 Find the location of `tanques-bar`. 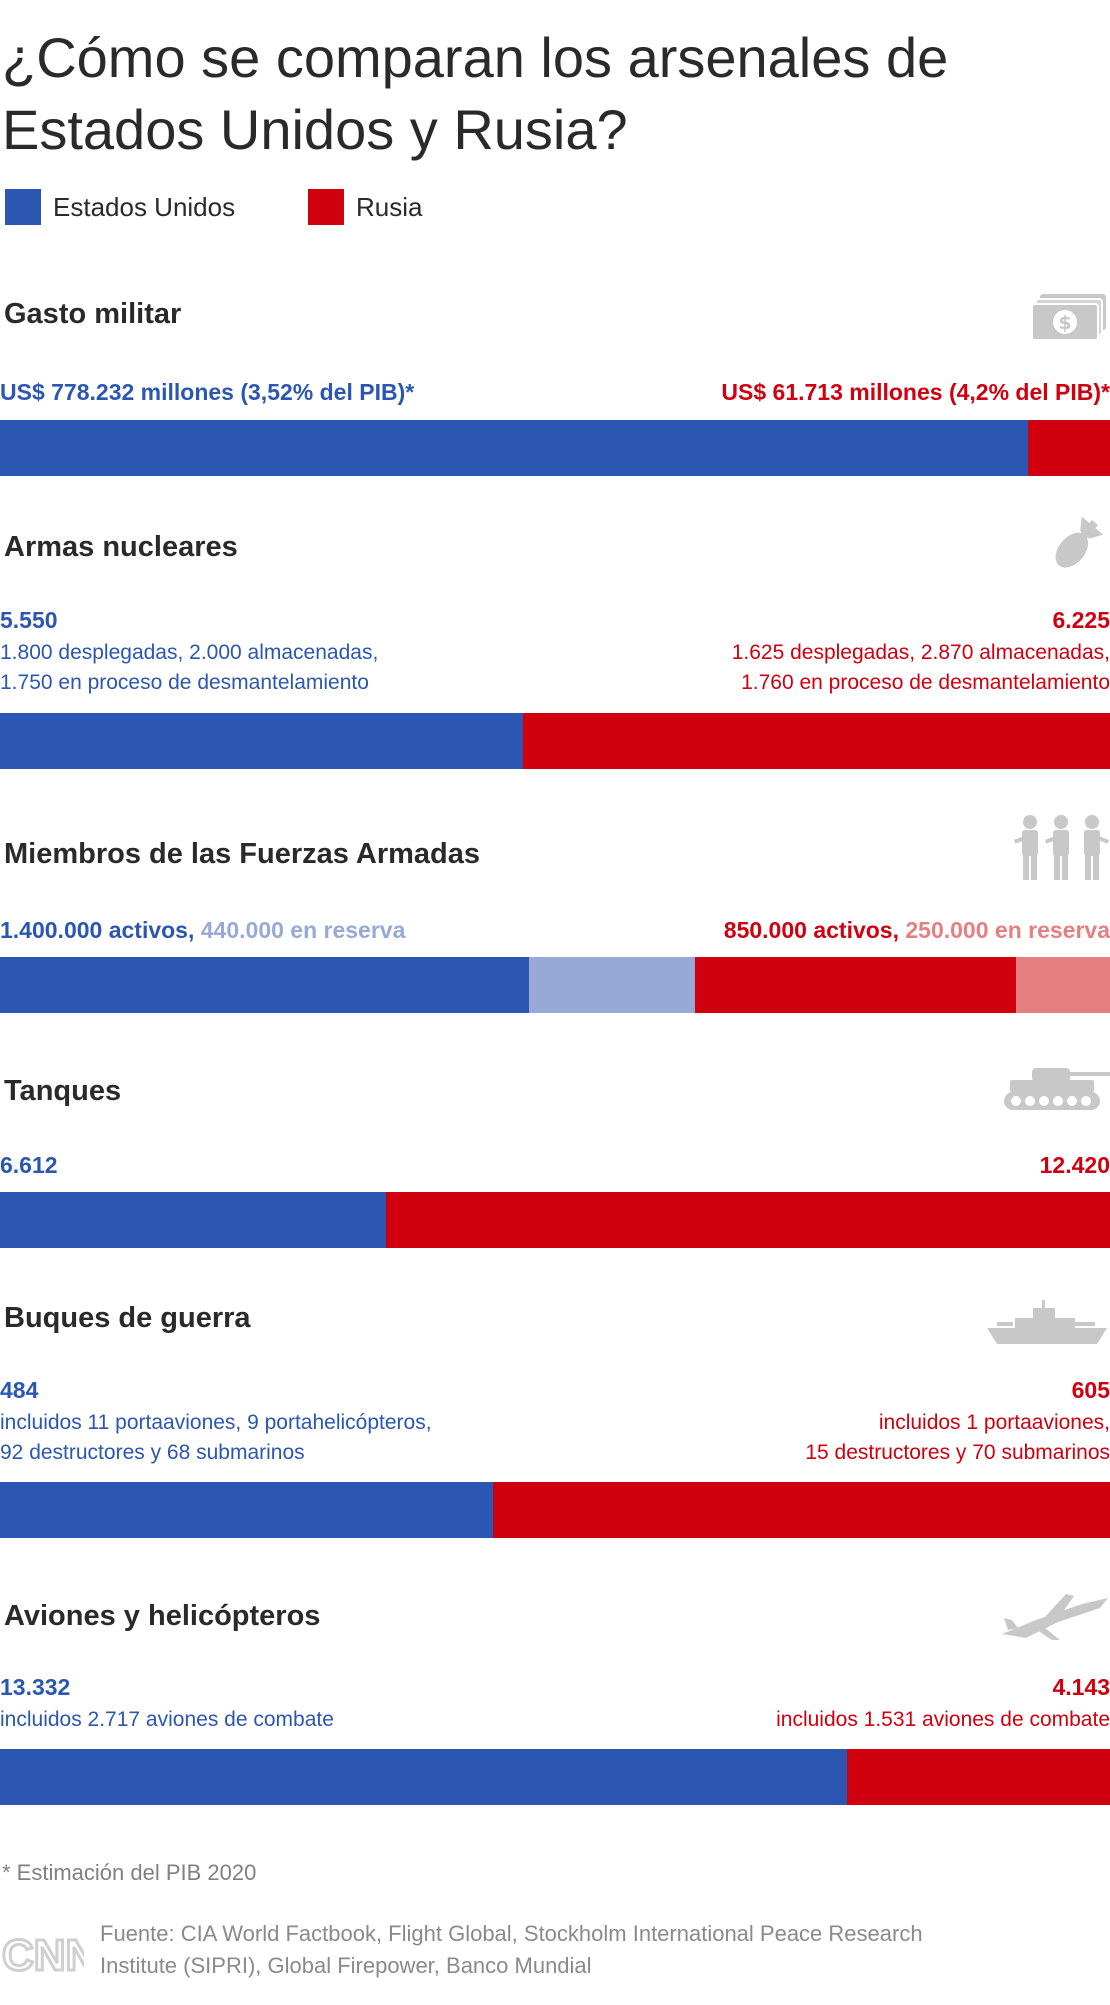

tanques-bar is located at coordinates (555, 1220).